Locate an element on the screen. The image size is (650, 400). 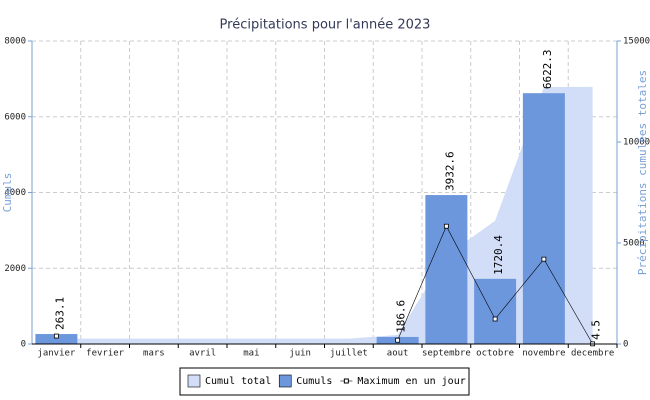
x-tick-label: janvier is located at coordinates (56, 354).